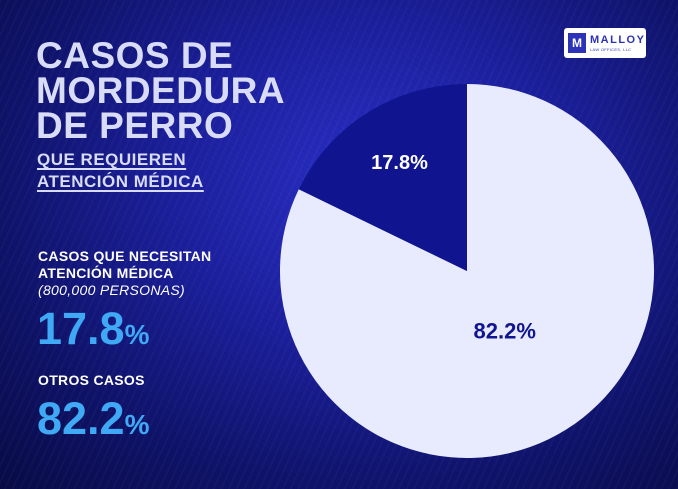 The width and height of the screenshot is (678, 489). What do you see at coordinates (577, 43) in the screenshot?
I see `malloy-logo-mark: M` at bounding box center [577, 43].